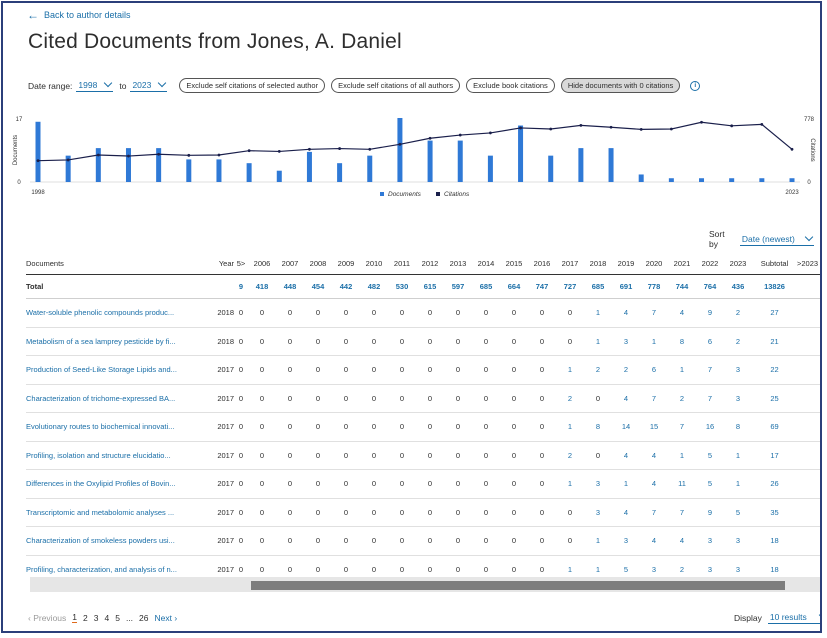 This screenshot has height=638, width=827. What do you see at coordinates (518, 585) in the screenshot?
I see `scrollbar-thumb` at bounding box center [518, 585].